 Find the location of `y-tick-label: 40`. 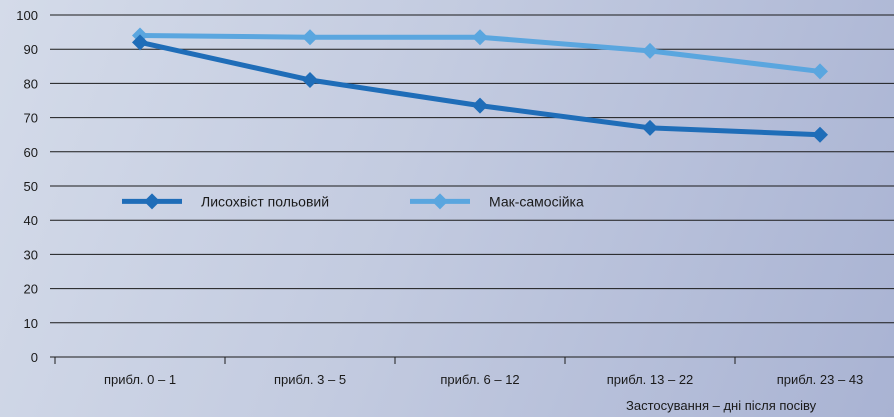

y-tick-label: 40 is located at coordinates (31, 220).